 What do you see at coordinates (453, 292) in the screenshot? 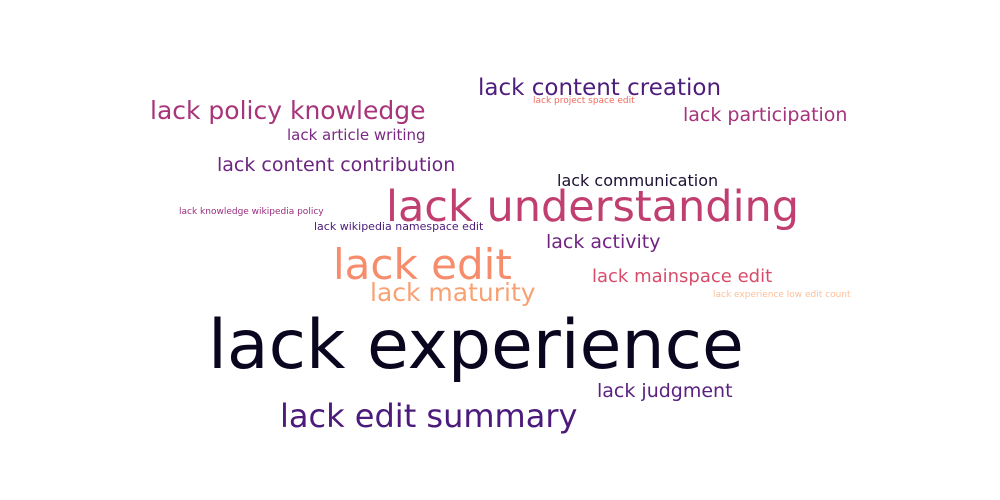
I see `word-lack-maturity: lack maturity` at bounding box center [453, 292].